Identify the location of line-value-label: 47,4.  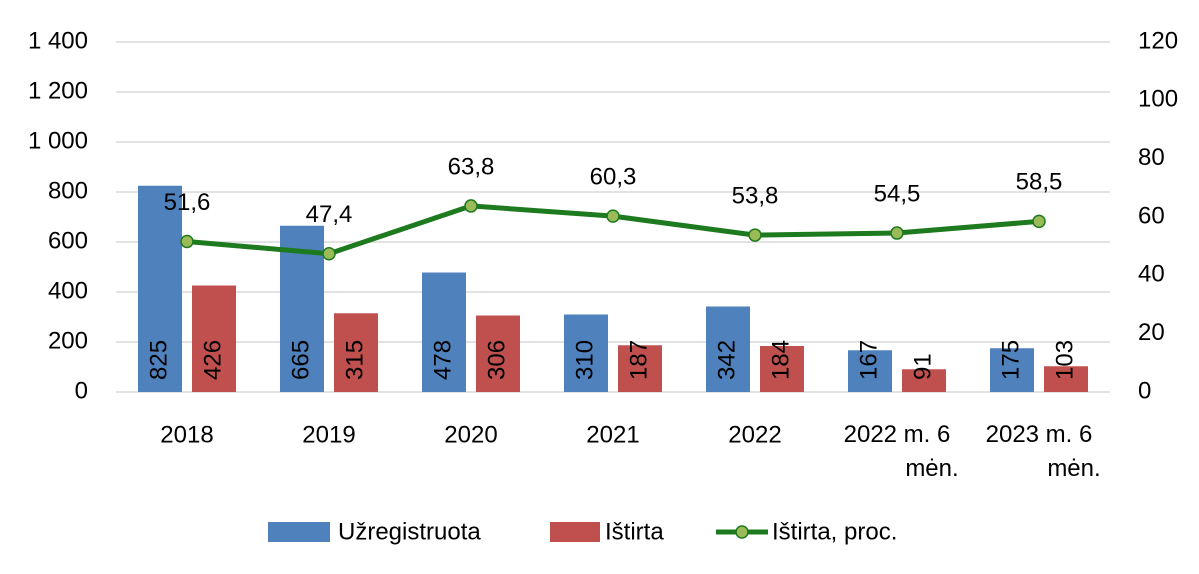
(329, 214).